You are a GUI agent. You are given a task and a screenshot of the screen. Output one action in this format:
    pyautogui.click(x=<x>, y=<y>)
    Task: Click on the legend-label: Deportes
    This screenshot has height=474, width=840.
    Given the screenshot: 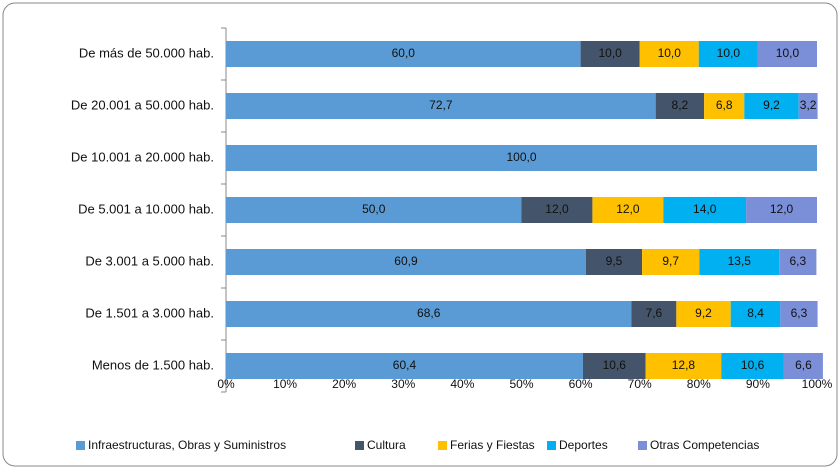 What is the action you would take?
    pyautogui.click(x=583, y=445)
    